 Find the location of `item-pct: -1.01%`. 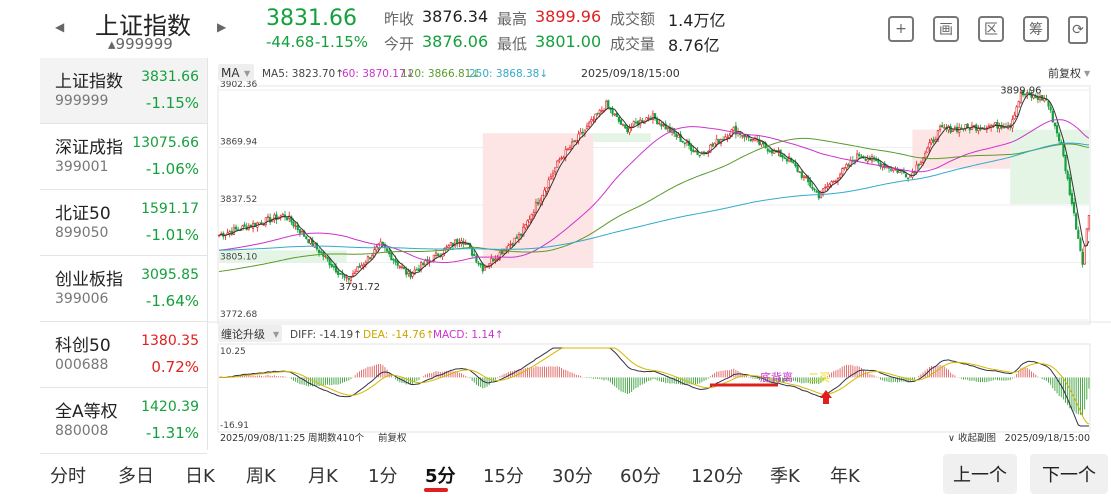

item-pct: -1.01% is located at coordinates (172, 235).